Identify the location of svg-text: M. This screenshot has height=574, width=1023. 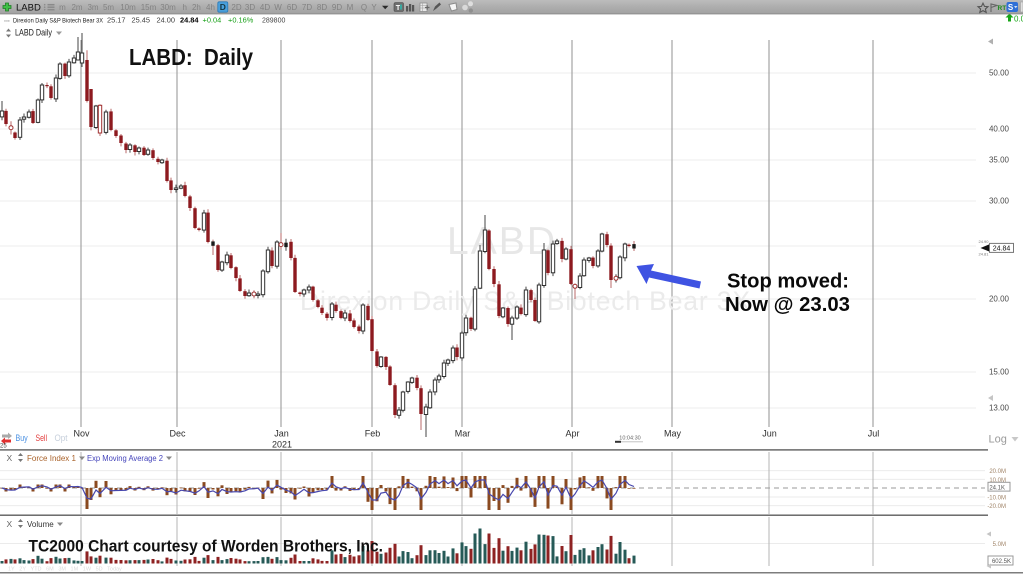
(350, 7).